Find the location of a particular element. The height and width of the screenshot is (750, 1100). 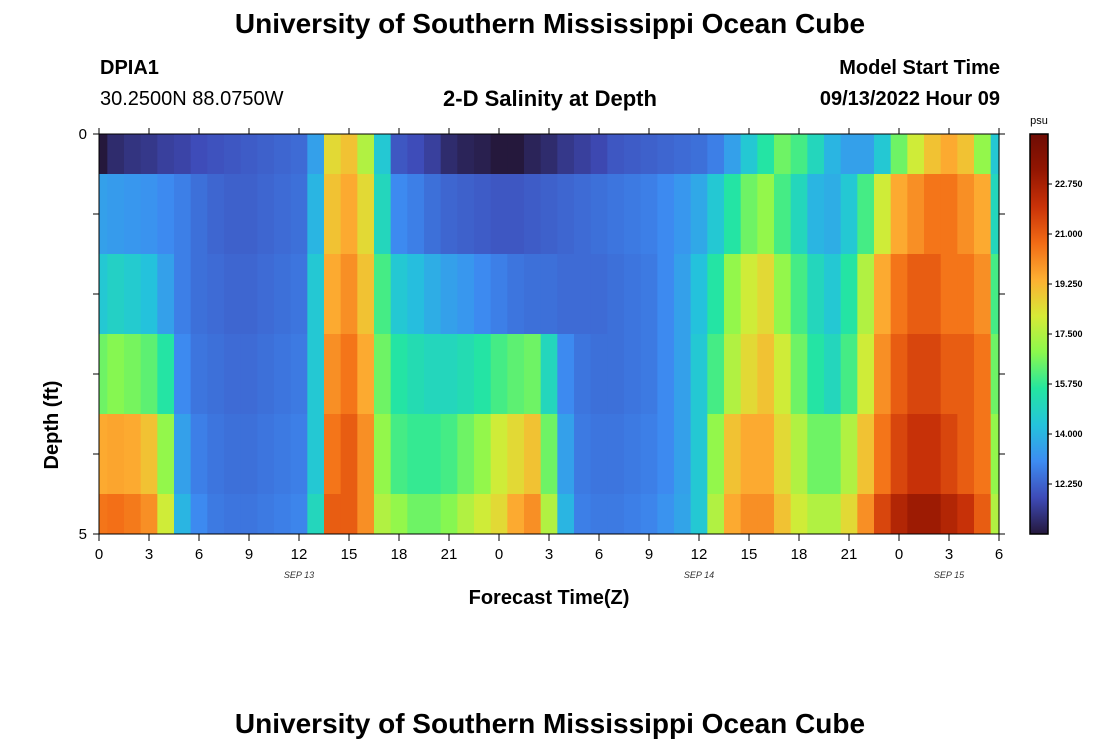

x-tick-label: 6 is located at coordinates (199, 554).